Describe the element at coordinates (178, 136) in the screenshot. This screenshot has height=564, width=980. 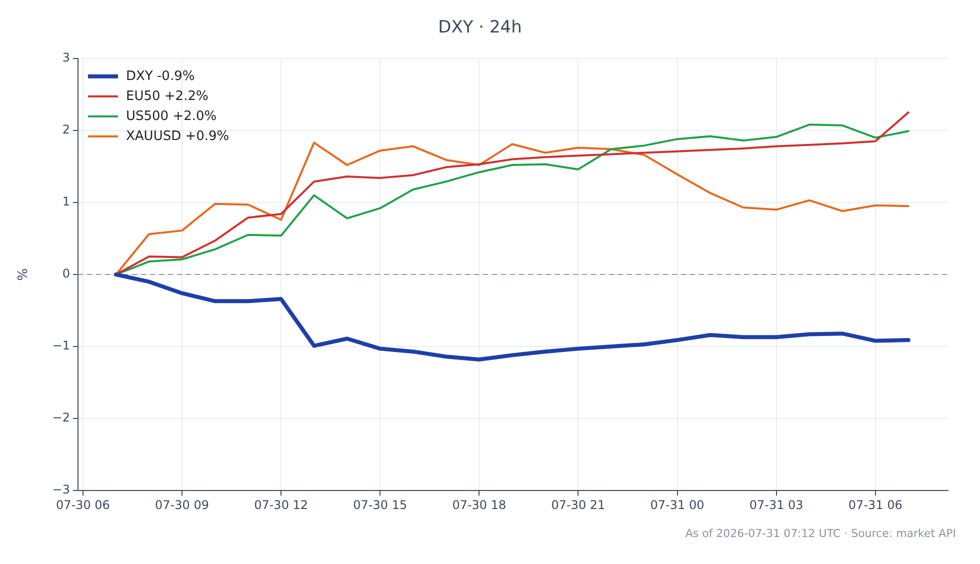
I see `legend-label: XAUUSD +0.9%` at that location.